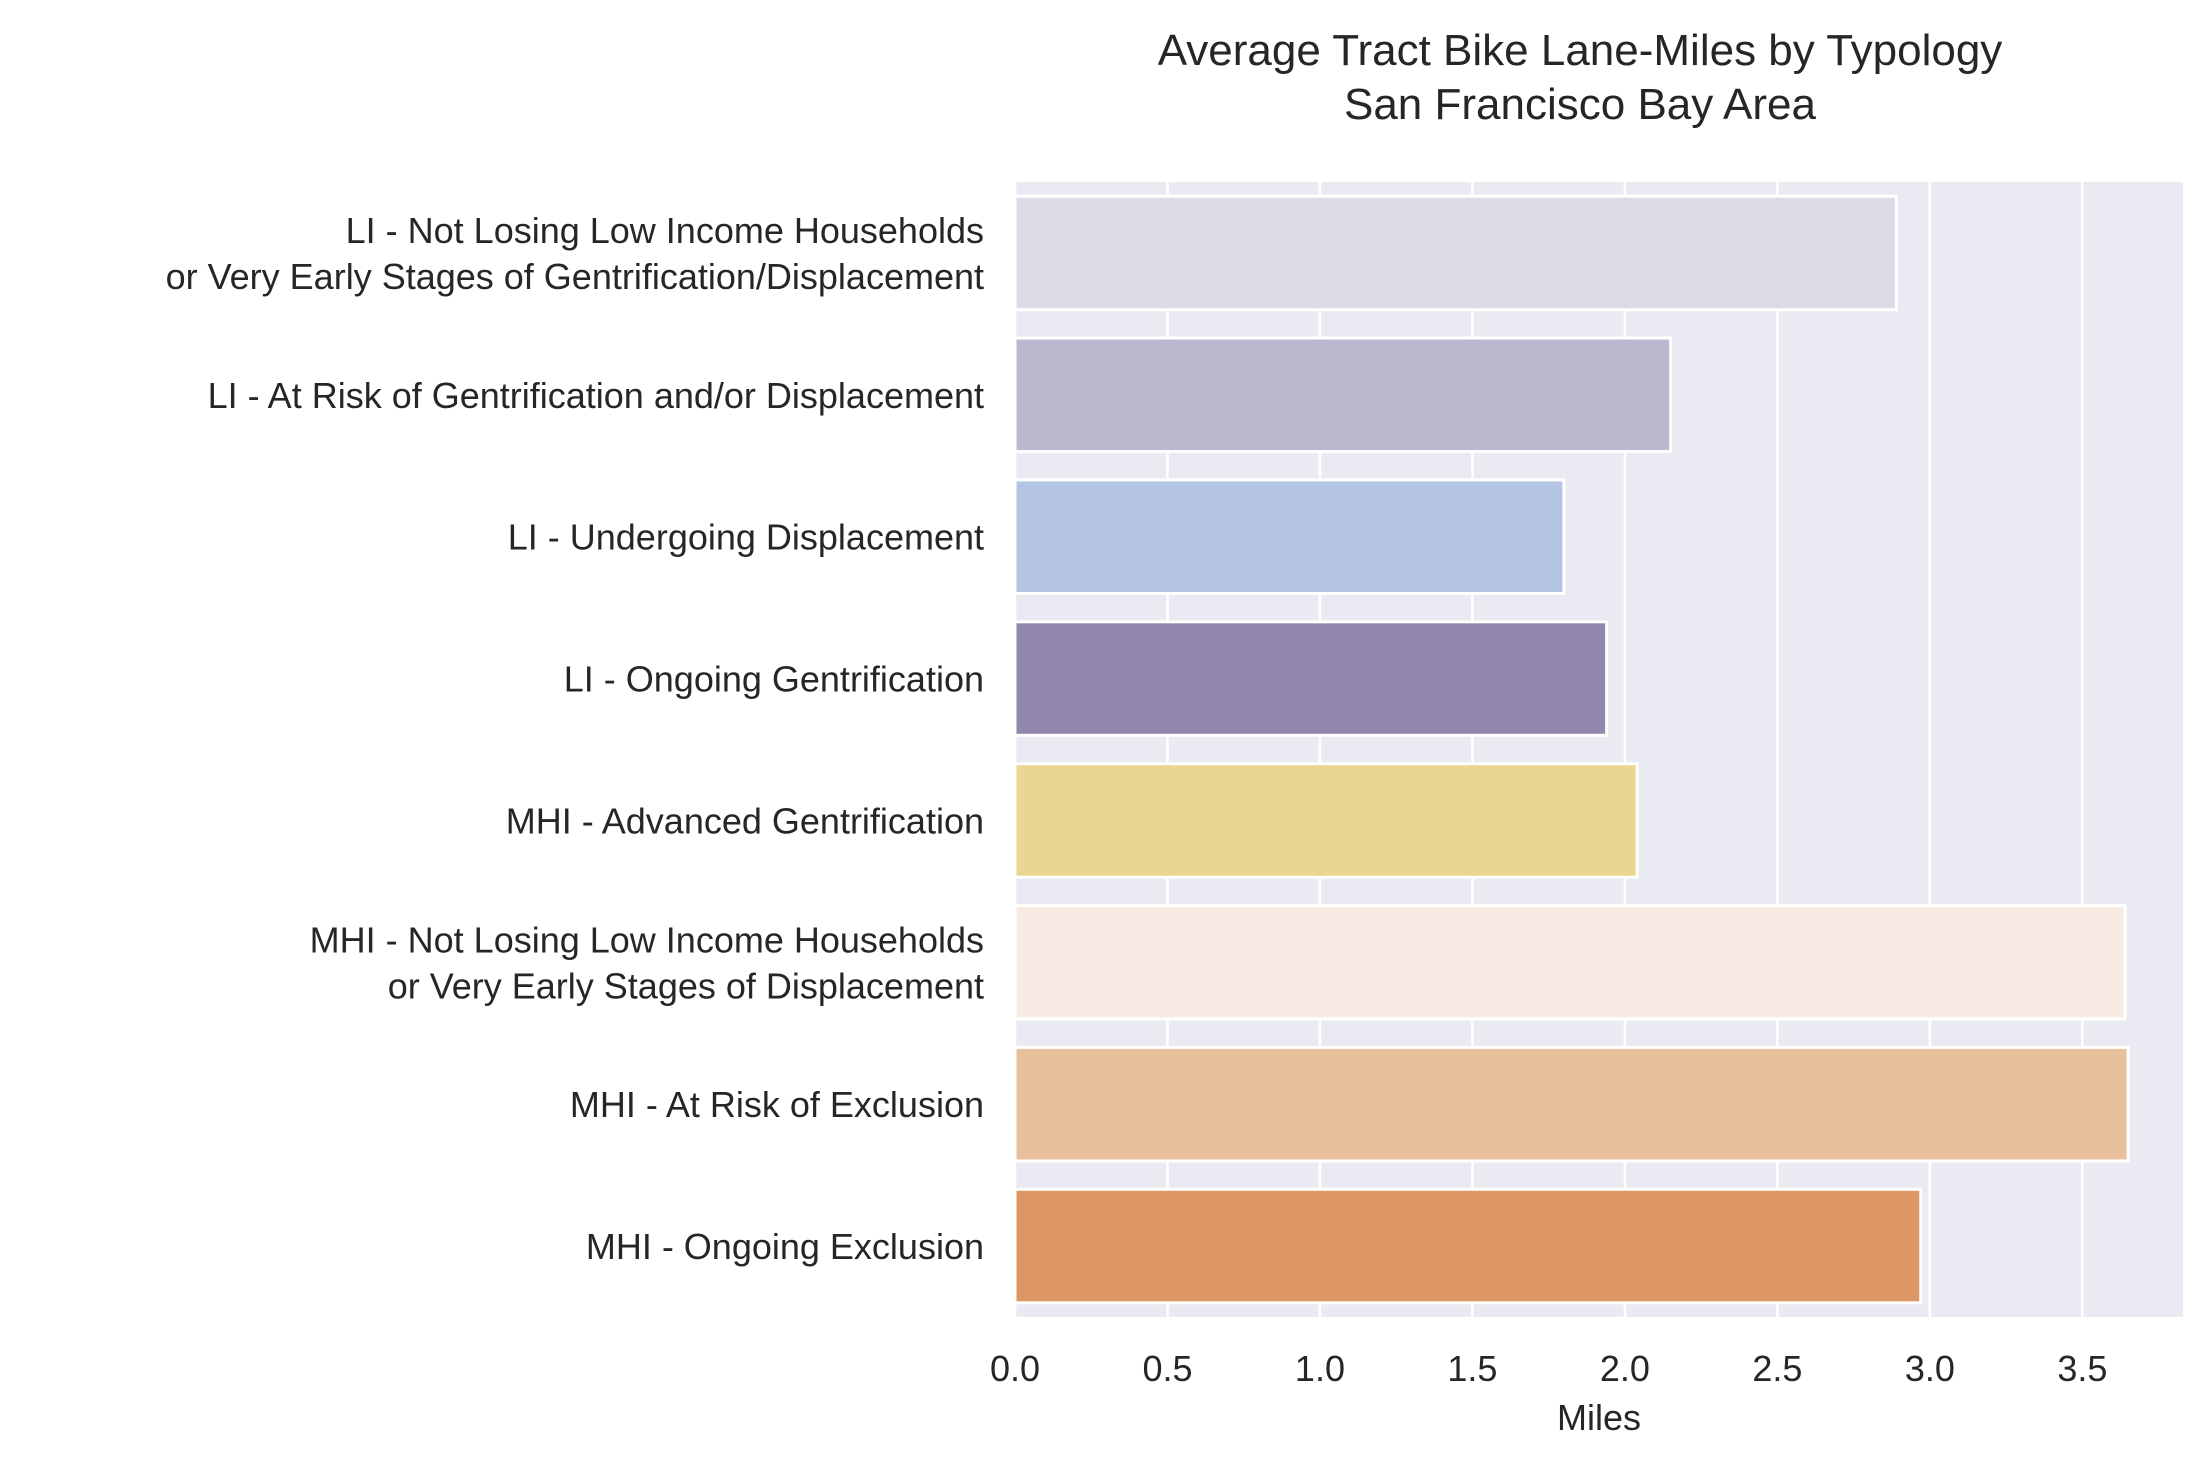 This screenshot has width=2200, height=1464. I want to click on x-tick-labels: 0.0 0.5 1.0 1.5 2.0 2.5 3.0 3.5, so click(1548, 1368).